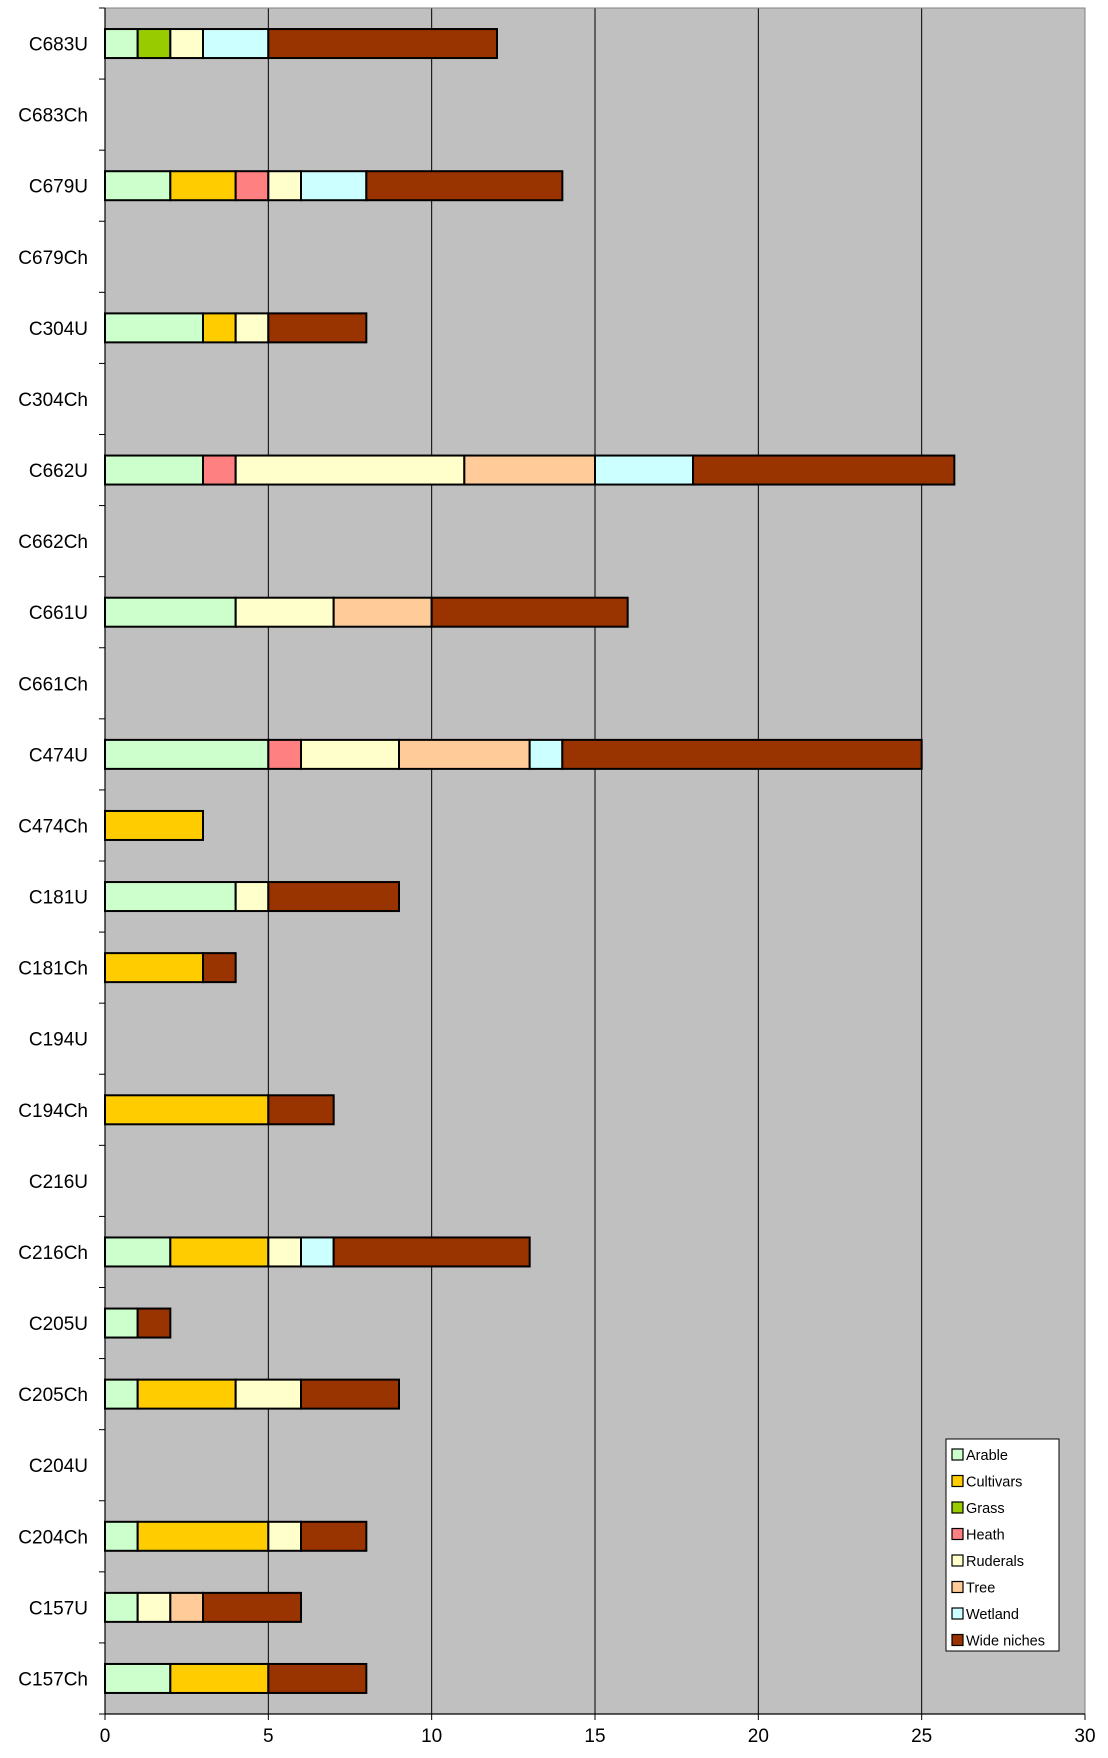 This screenshot has height=1758, width=1108. What do you see at coordinates (58, 1324) in the screenshot?
I see `category-label: C205U` at bounding box center [58, 1324].